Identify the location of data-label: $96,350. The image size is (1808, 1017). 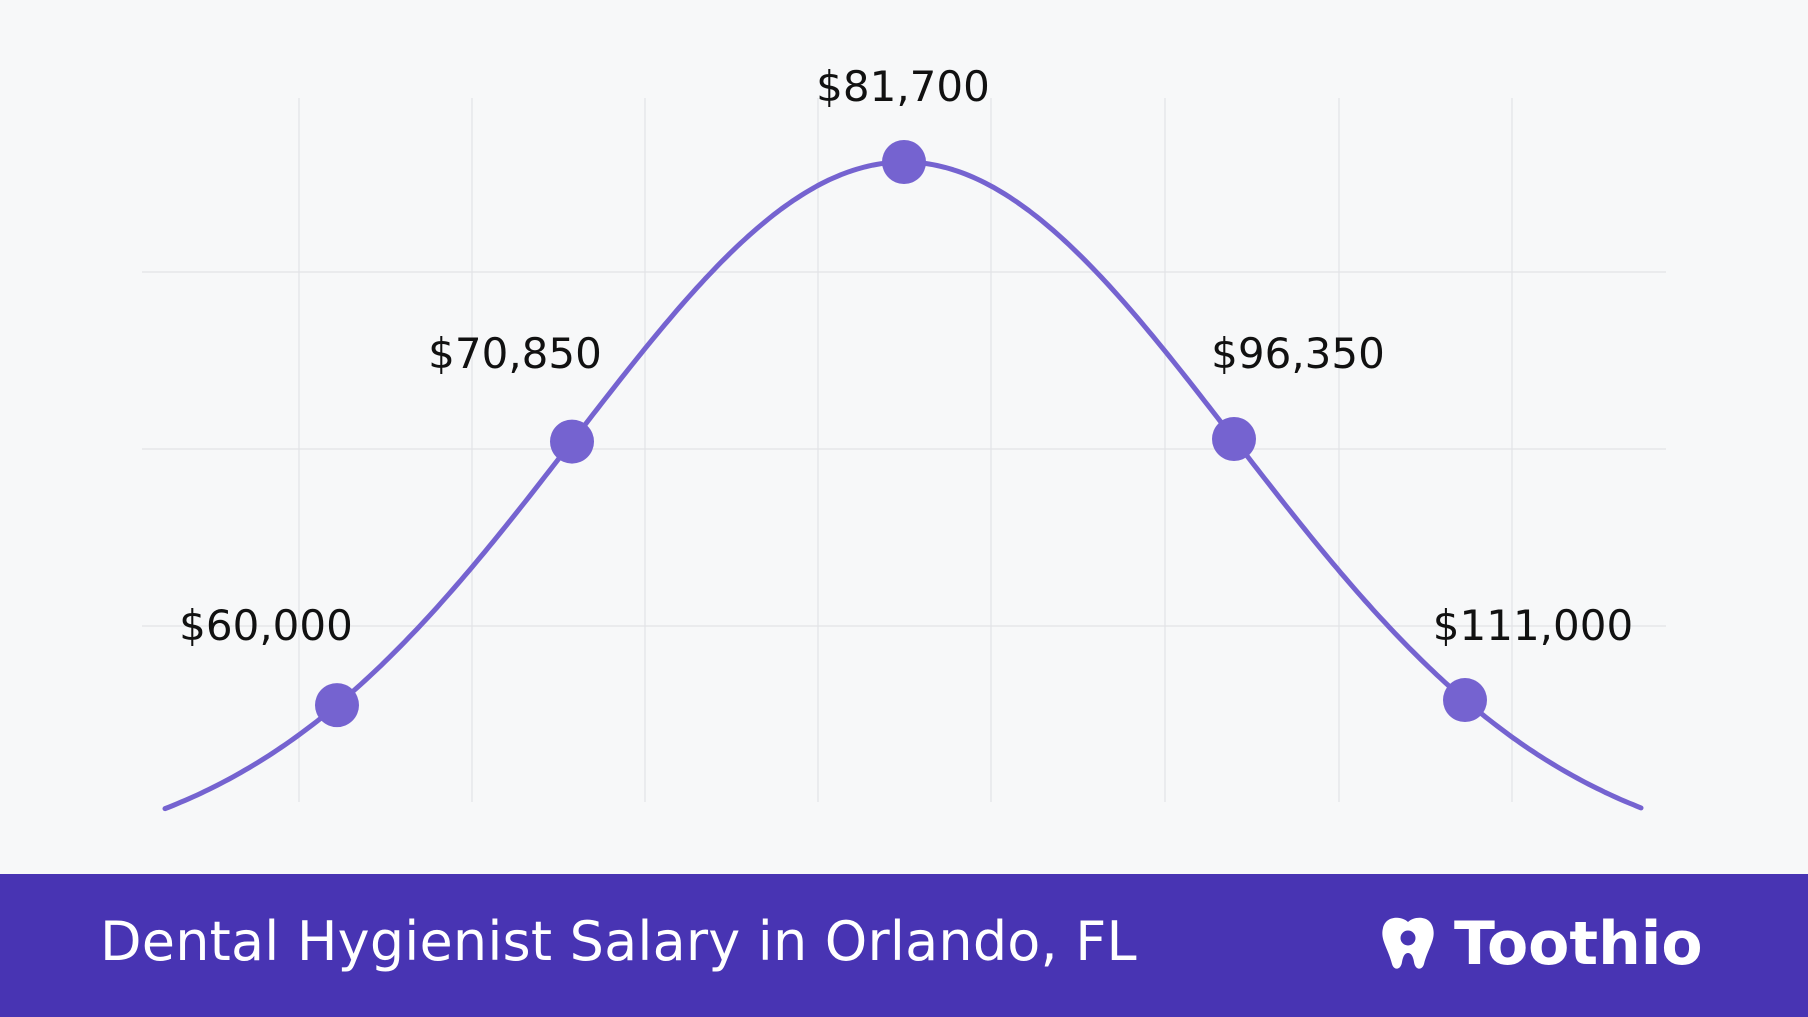
(1298, 353).